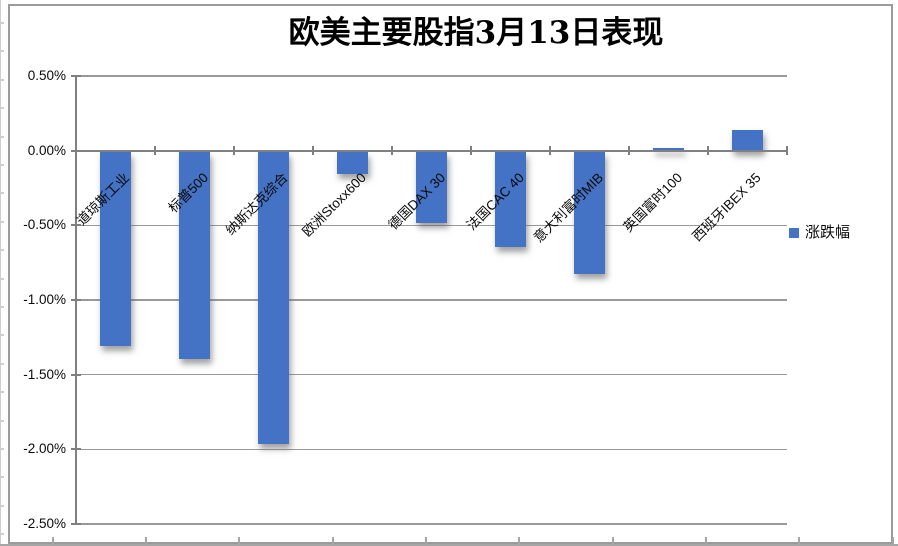 This screenshot has width=898, height=546. What do you see at coordinates (76, 300) in the screenshot?
I see `value-axis-line` at bounding box center [76, 300].